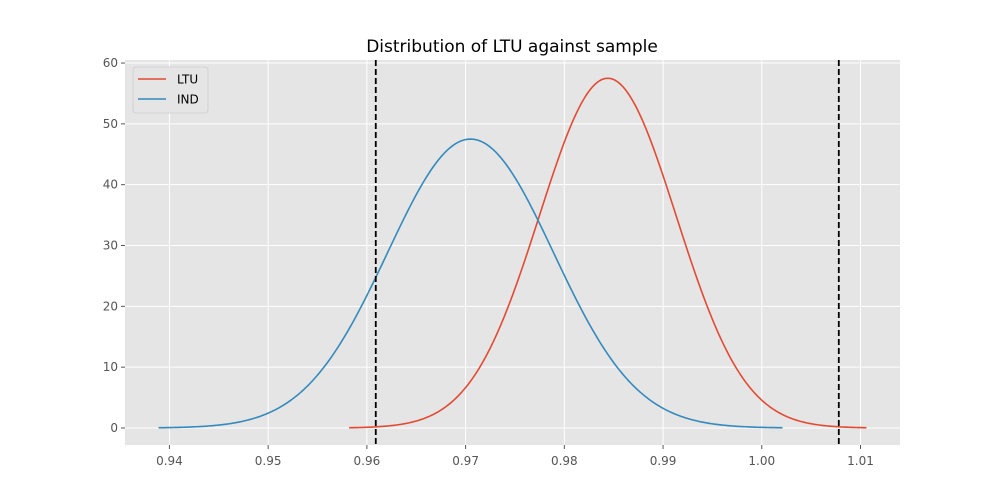 The height and width of the screenshot is (500, 1000). I want to click on y-tick-label: 30, so click(110, 246).